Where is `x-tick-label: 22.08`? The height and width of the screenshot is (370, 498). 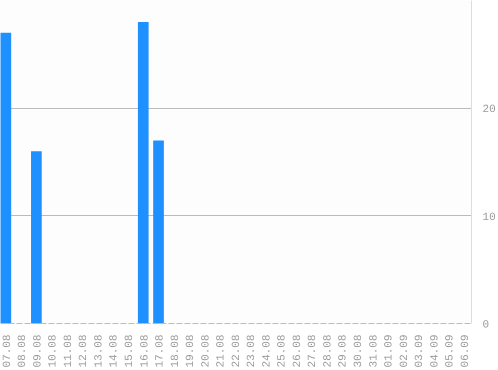 x-tick-label: 22.08 is located at coordinates (236, 351).